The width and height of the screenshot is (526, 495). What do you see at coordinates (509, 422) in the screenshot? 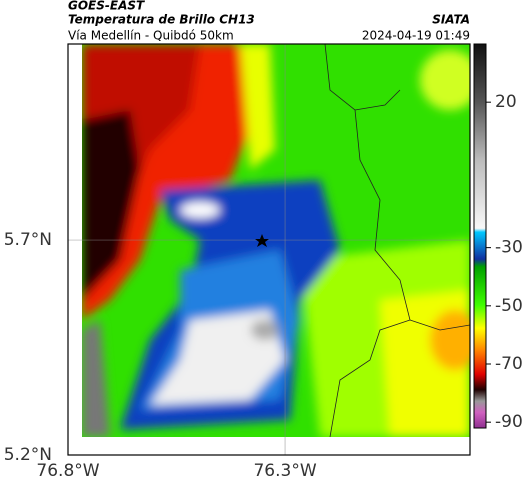
I see `colorbar-tick-label: -90` at bounding box center [509, 422].